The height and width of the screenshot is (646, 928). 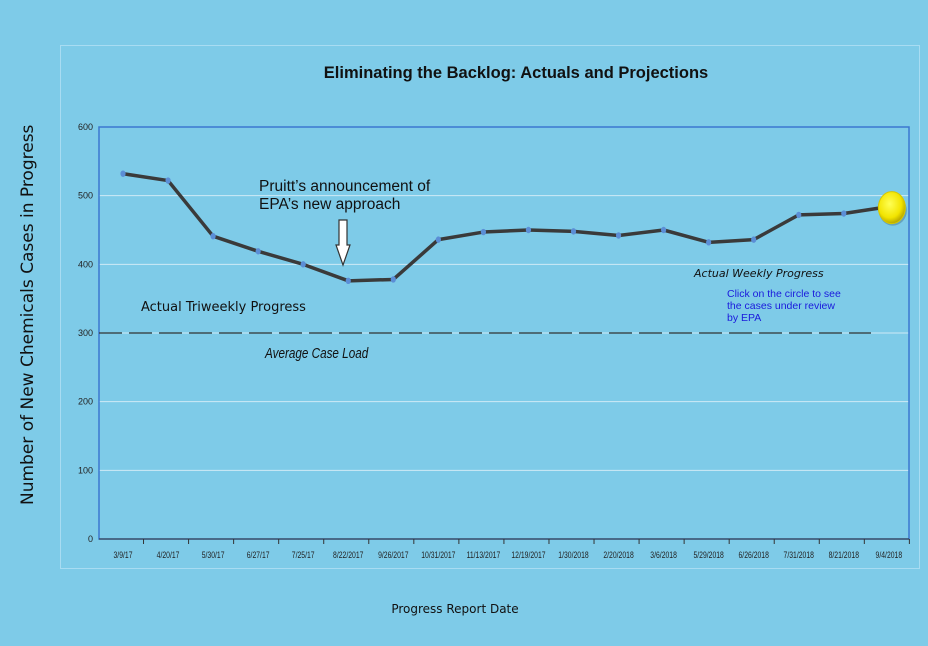 What do you see at coordinates (889, 555) in the screenshot?
I see `x-tick-label: 9/4/2018` at bounding box center [889, 555].